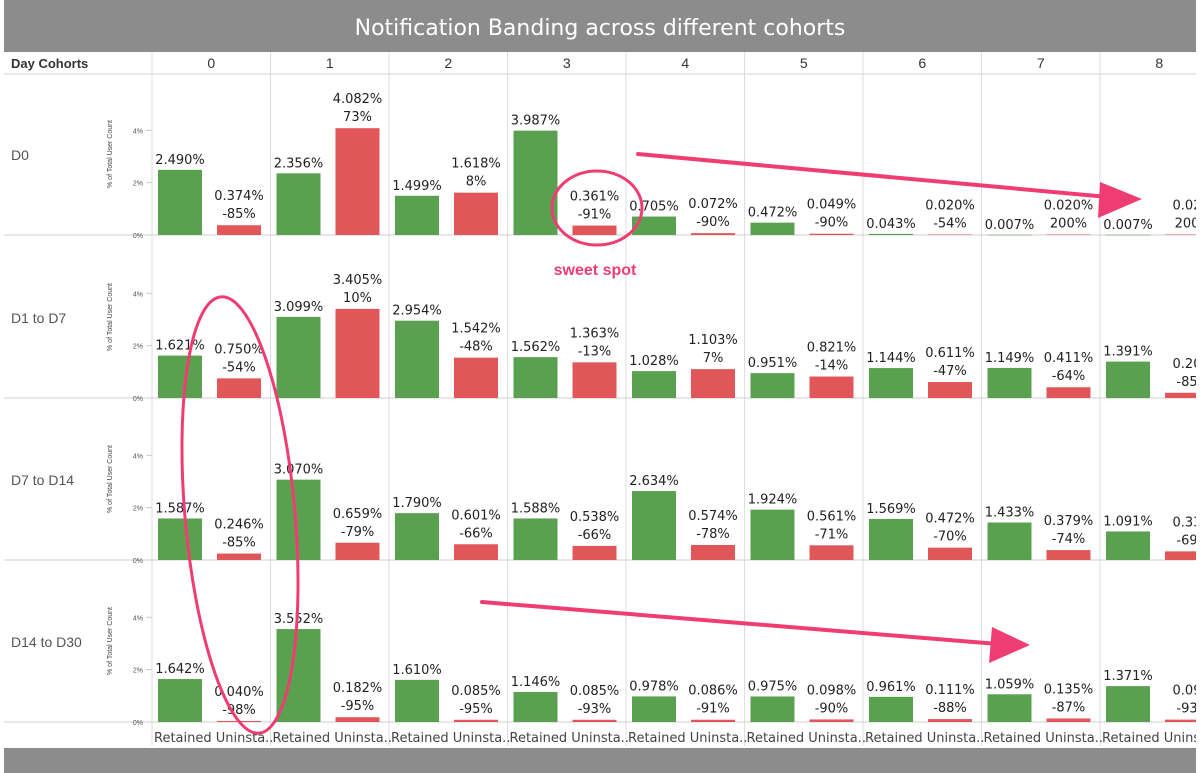 The height and width of the screenshot is (773, 1200). Describe the element at coordinates (1041, 63) in the screenshot. I see `day-column-label: 7` at that location.